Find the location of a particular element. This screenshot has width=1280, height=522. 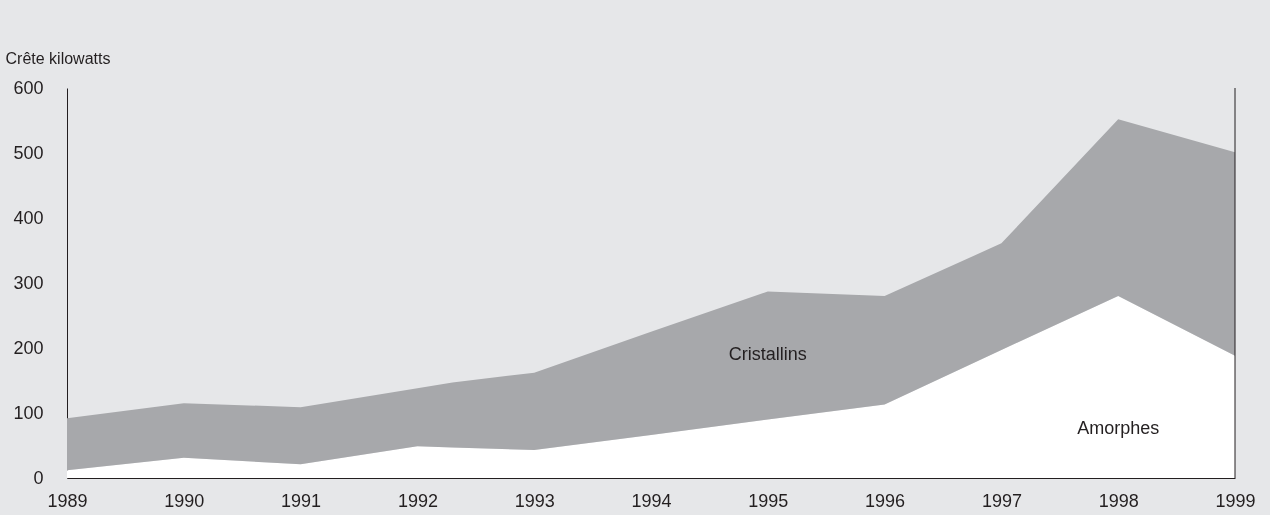

y-tick-label: 300 is located at coordinates (28, 282).